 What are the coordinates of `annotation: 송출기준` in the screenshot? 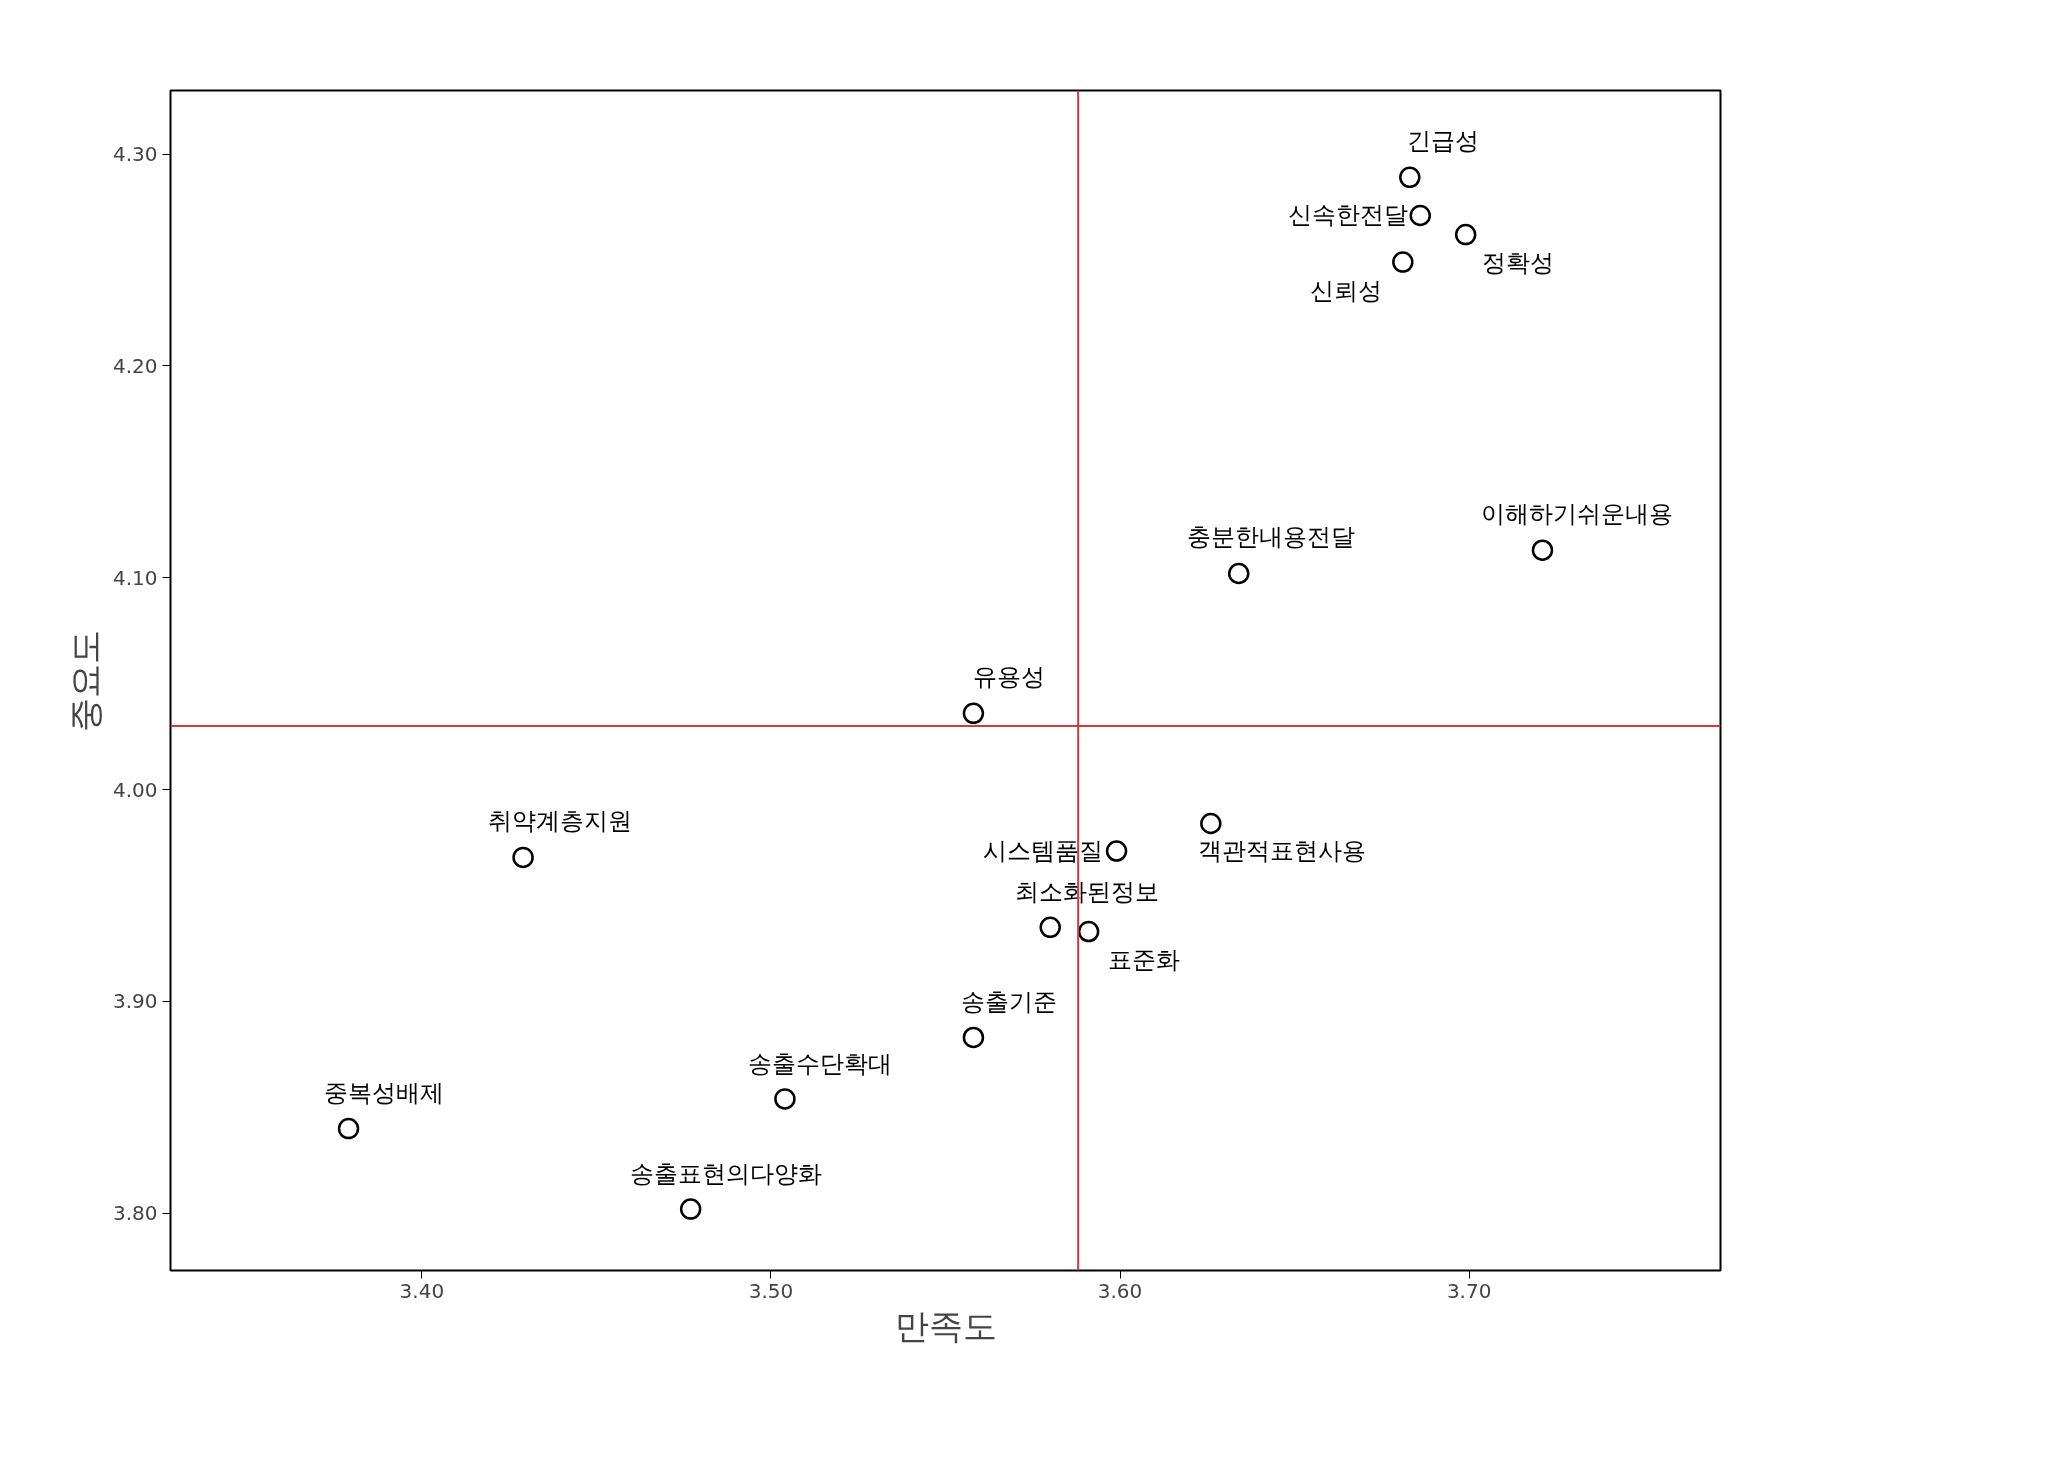 It's located at (1008, 1002).